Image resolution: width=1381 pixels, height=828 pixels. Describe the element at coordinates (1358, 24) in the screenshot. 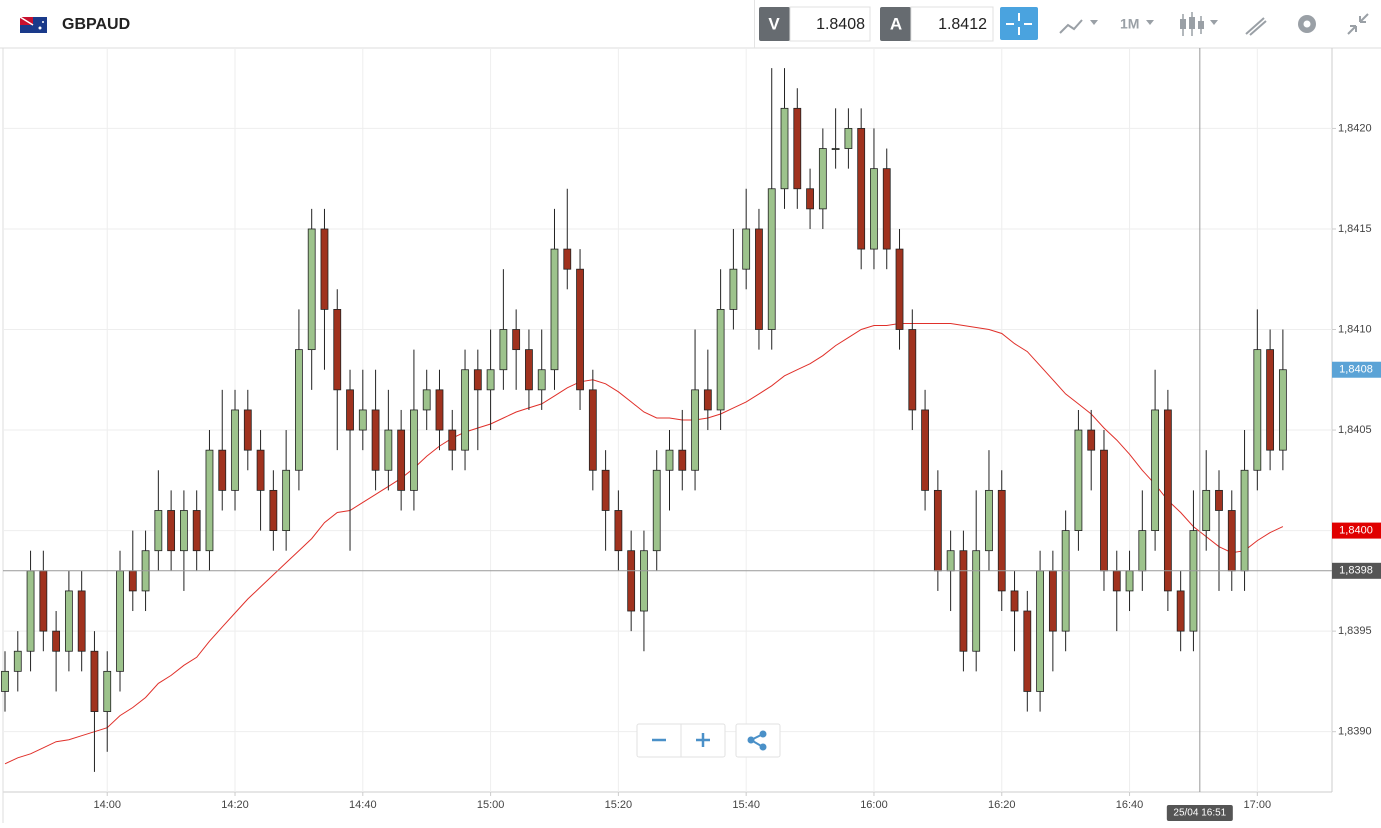

I see `collapse-button` at that location.